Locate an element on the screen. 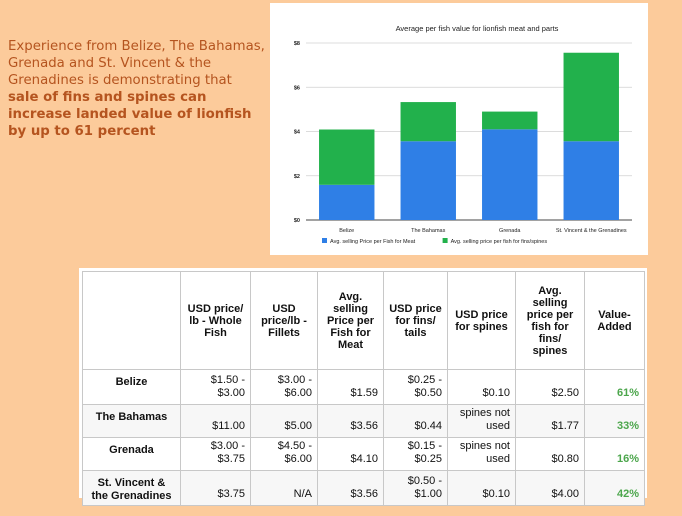 This screenshot has height=516, width=682. cell-whole: $3.00 - $3.75 is located at coordinates (215, 454).